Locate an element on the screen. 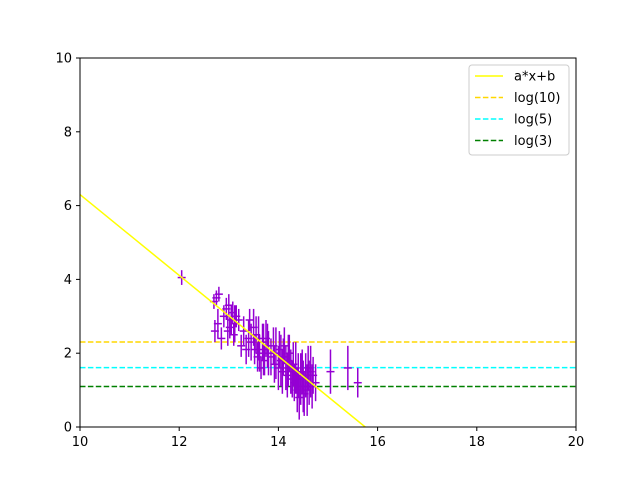  x-tick-label: 12 is located at coordinates (179, 442).